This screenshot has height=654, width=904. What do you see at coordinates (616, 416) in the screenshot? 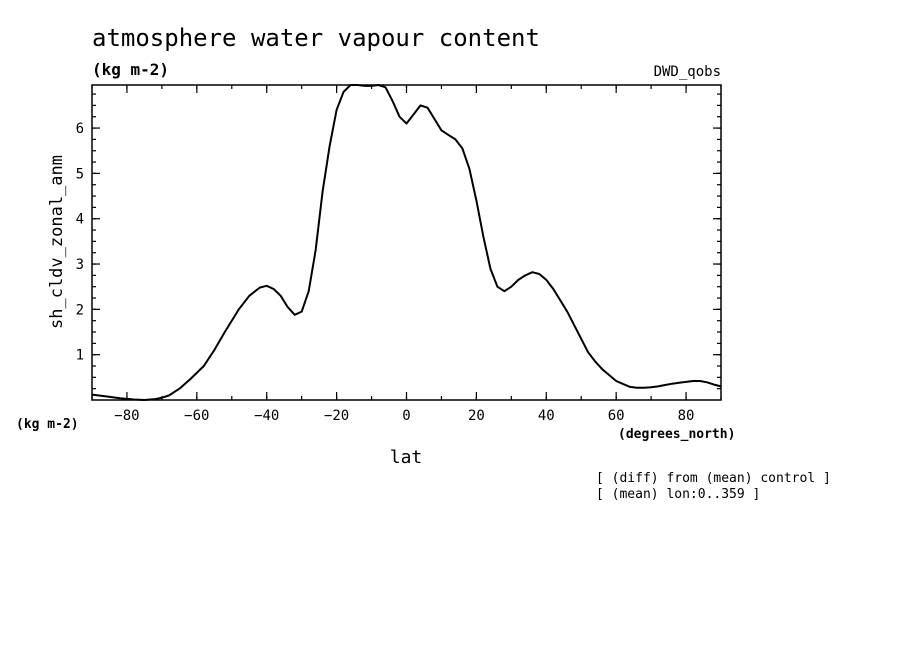
I see `x-tick-label: 60` at bounding box center [616, 416].